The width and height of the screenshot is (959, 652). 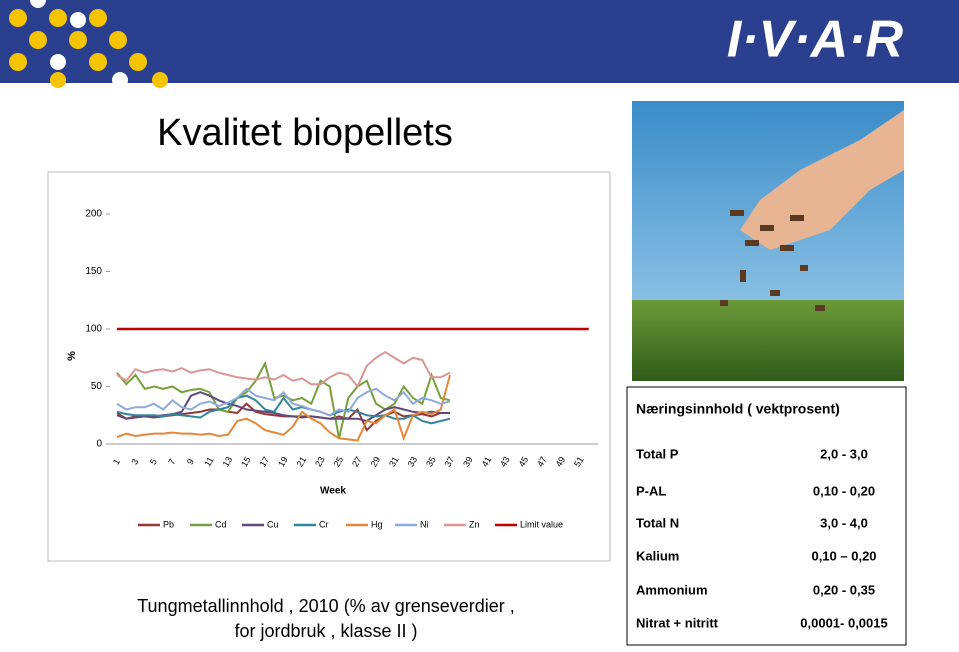 What do you see at coordinates (657, 555) in the screenshot?
I see `table-label: Kalium` at bounding box center [657, 555].